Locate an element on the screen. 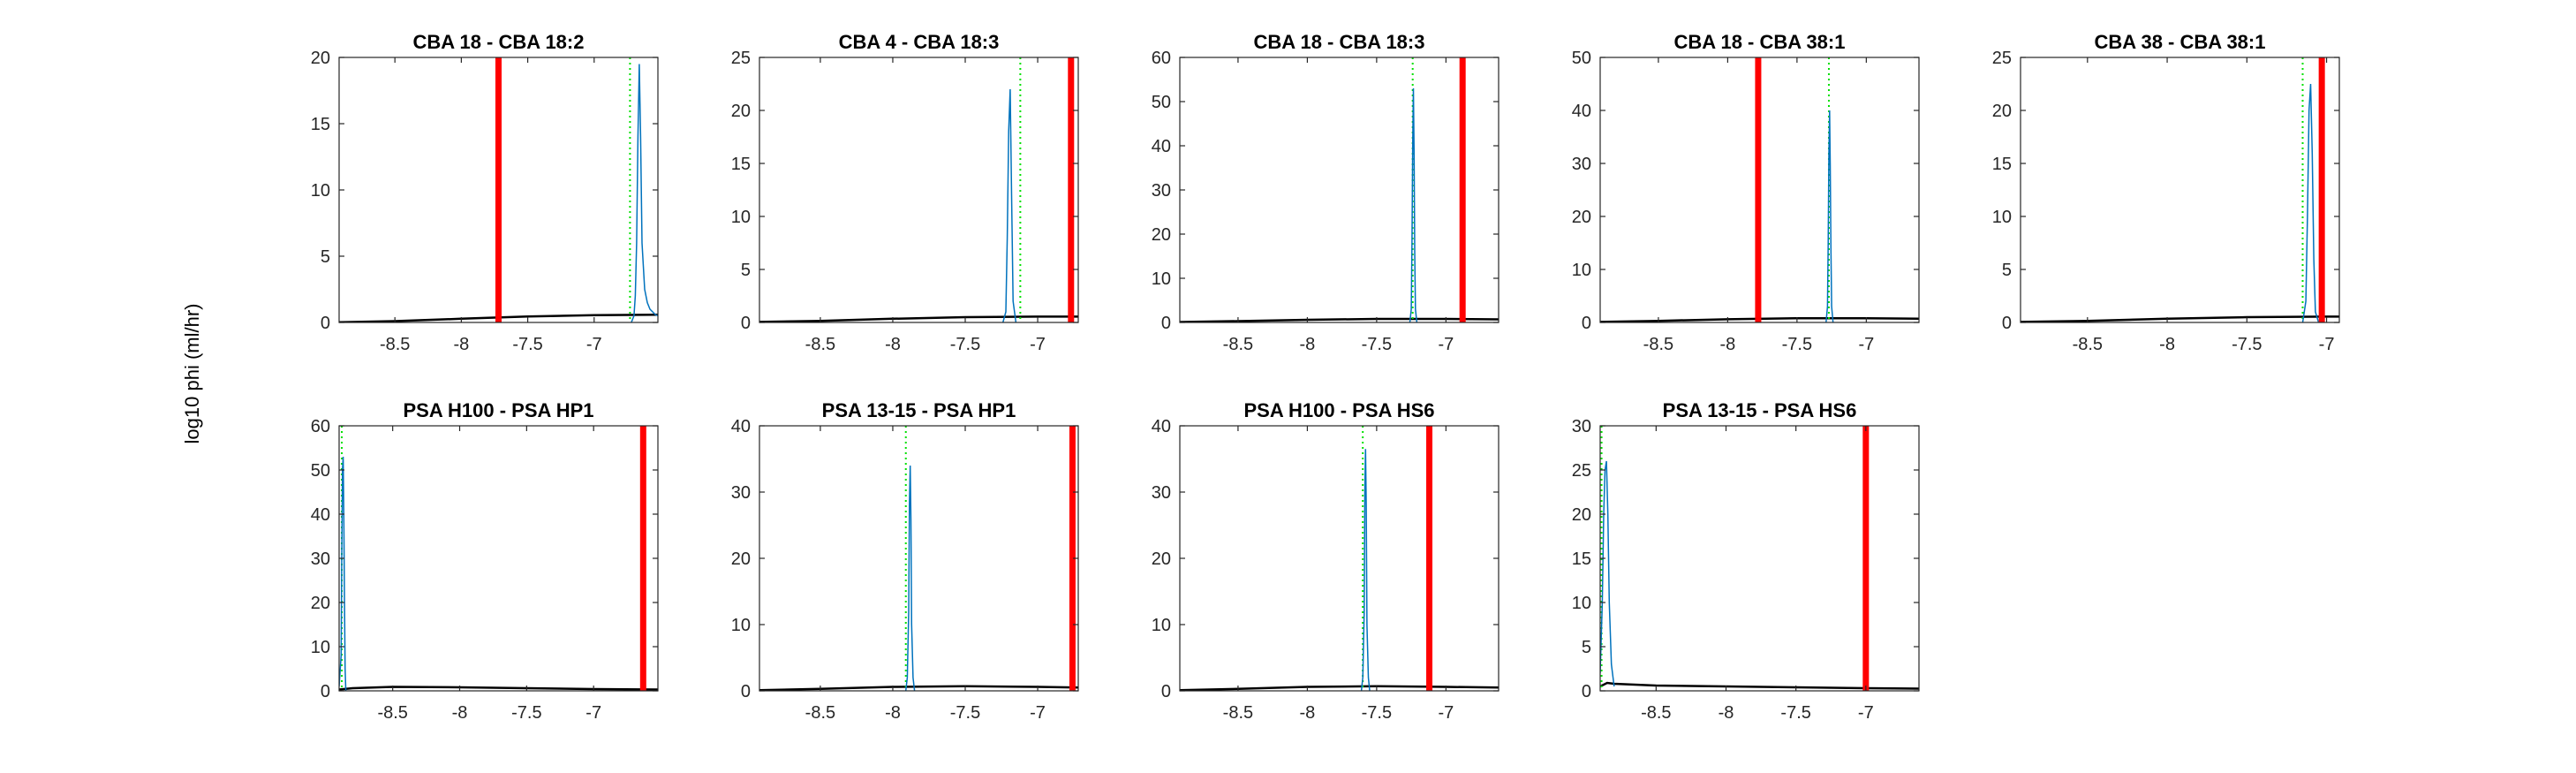  subplot-4: CBA 18 - CBA 38:1 -8.5 -8 -7.5 -7 0 10 20 30 40 50 is located at coordinates (1746, 192).